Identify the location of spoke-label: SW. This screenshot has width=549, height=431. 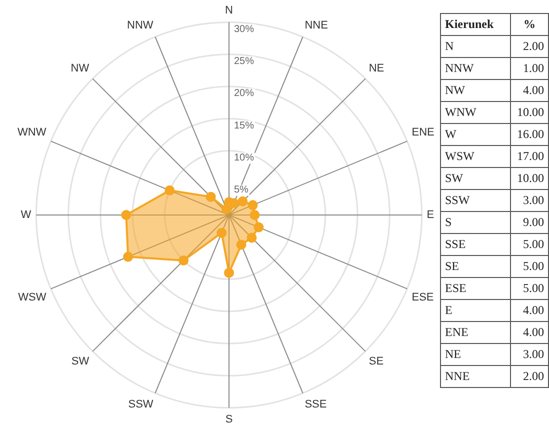
(80, 361).